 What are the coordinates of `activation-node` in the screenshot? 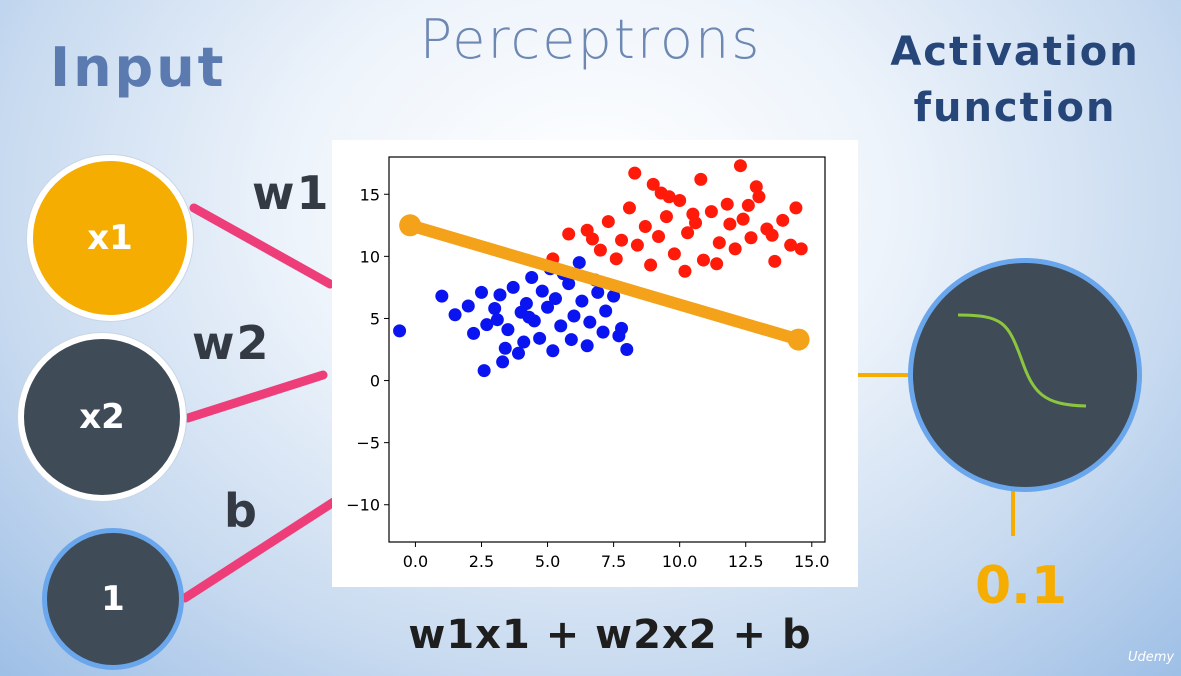 It's located at (1025, 375).